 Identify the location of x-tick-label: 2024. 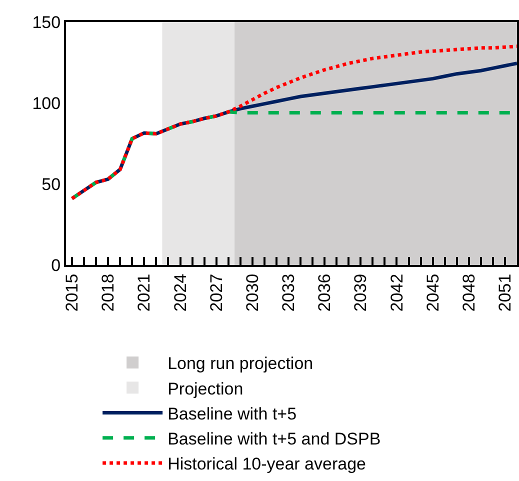
(180, 293).